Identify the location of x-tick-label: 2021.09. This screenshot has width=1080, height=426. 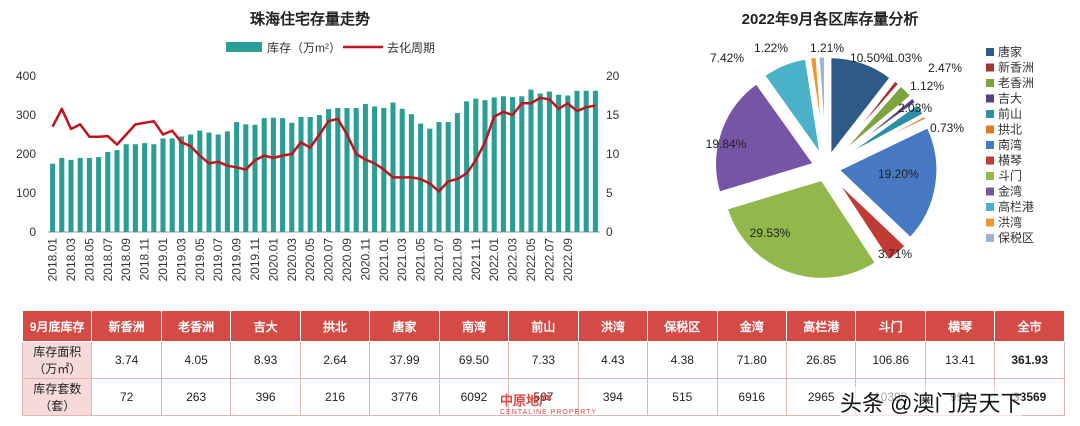
(457, 260).